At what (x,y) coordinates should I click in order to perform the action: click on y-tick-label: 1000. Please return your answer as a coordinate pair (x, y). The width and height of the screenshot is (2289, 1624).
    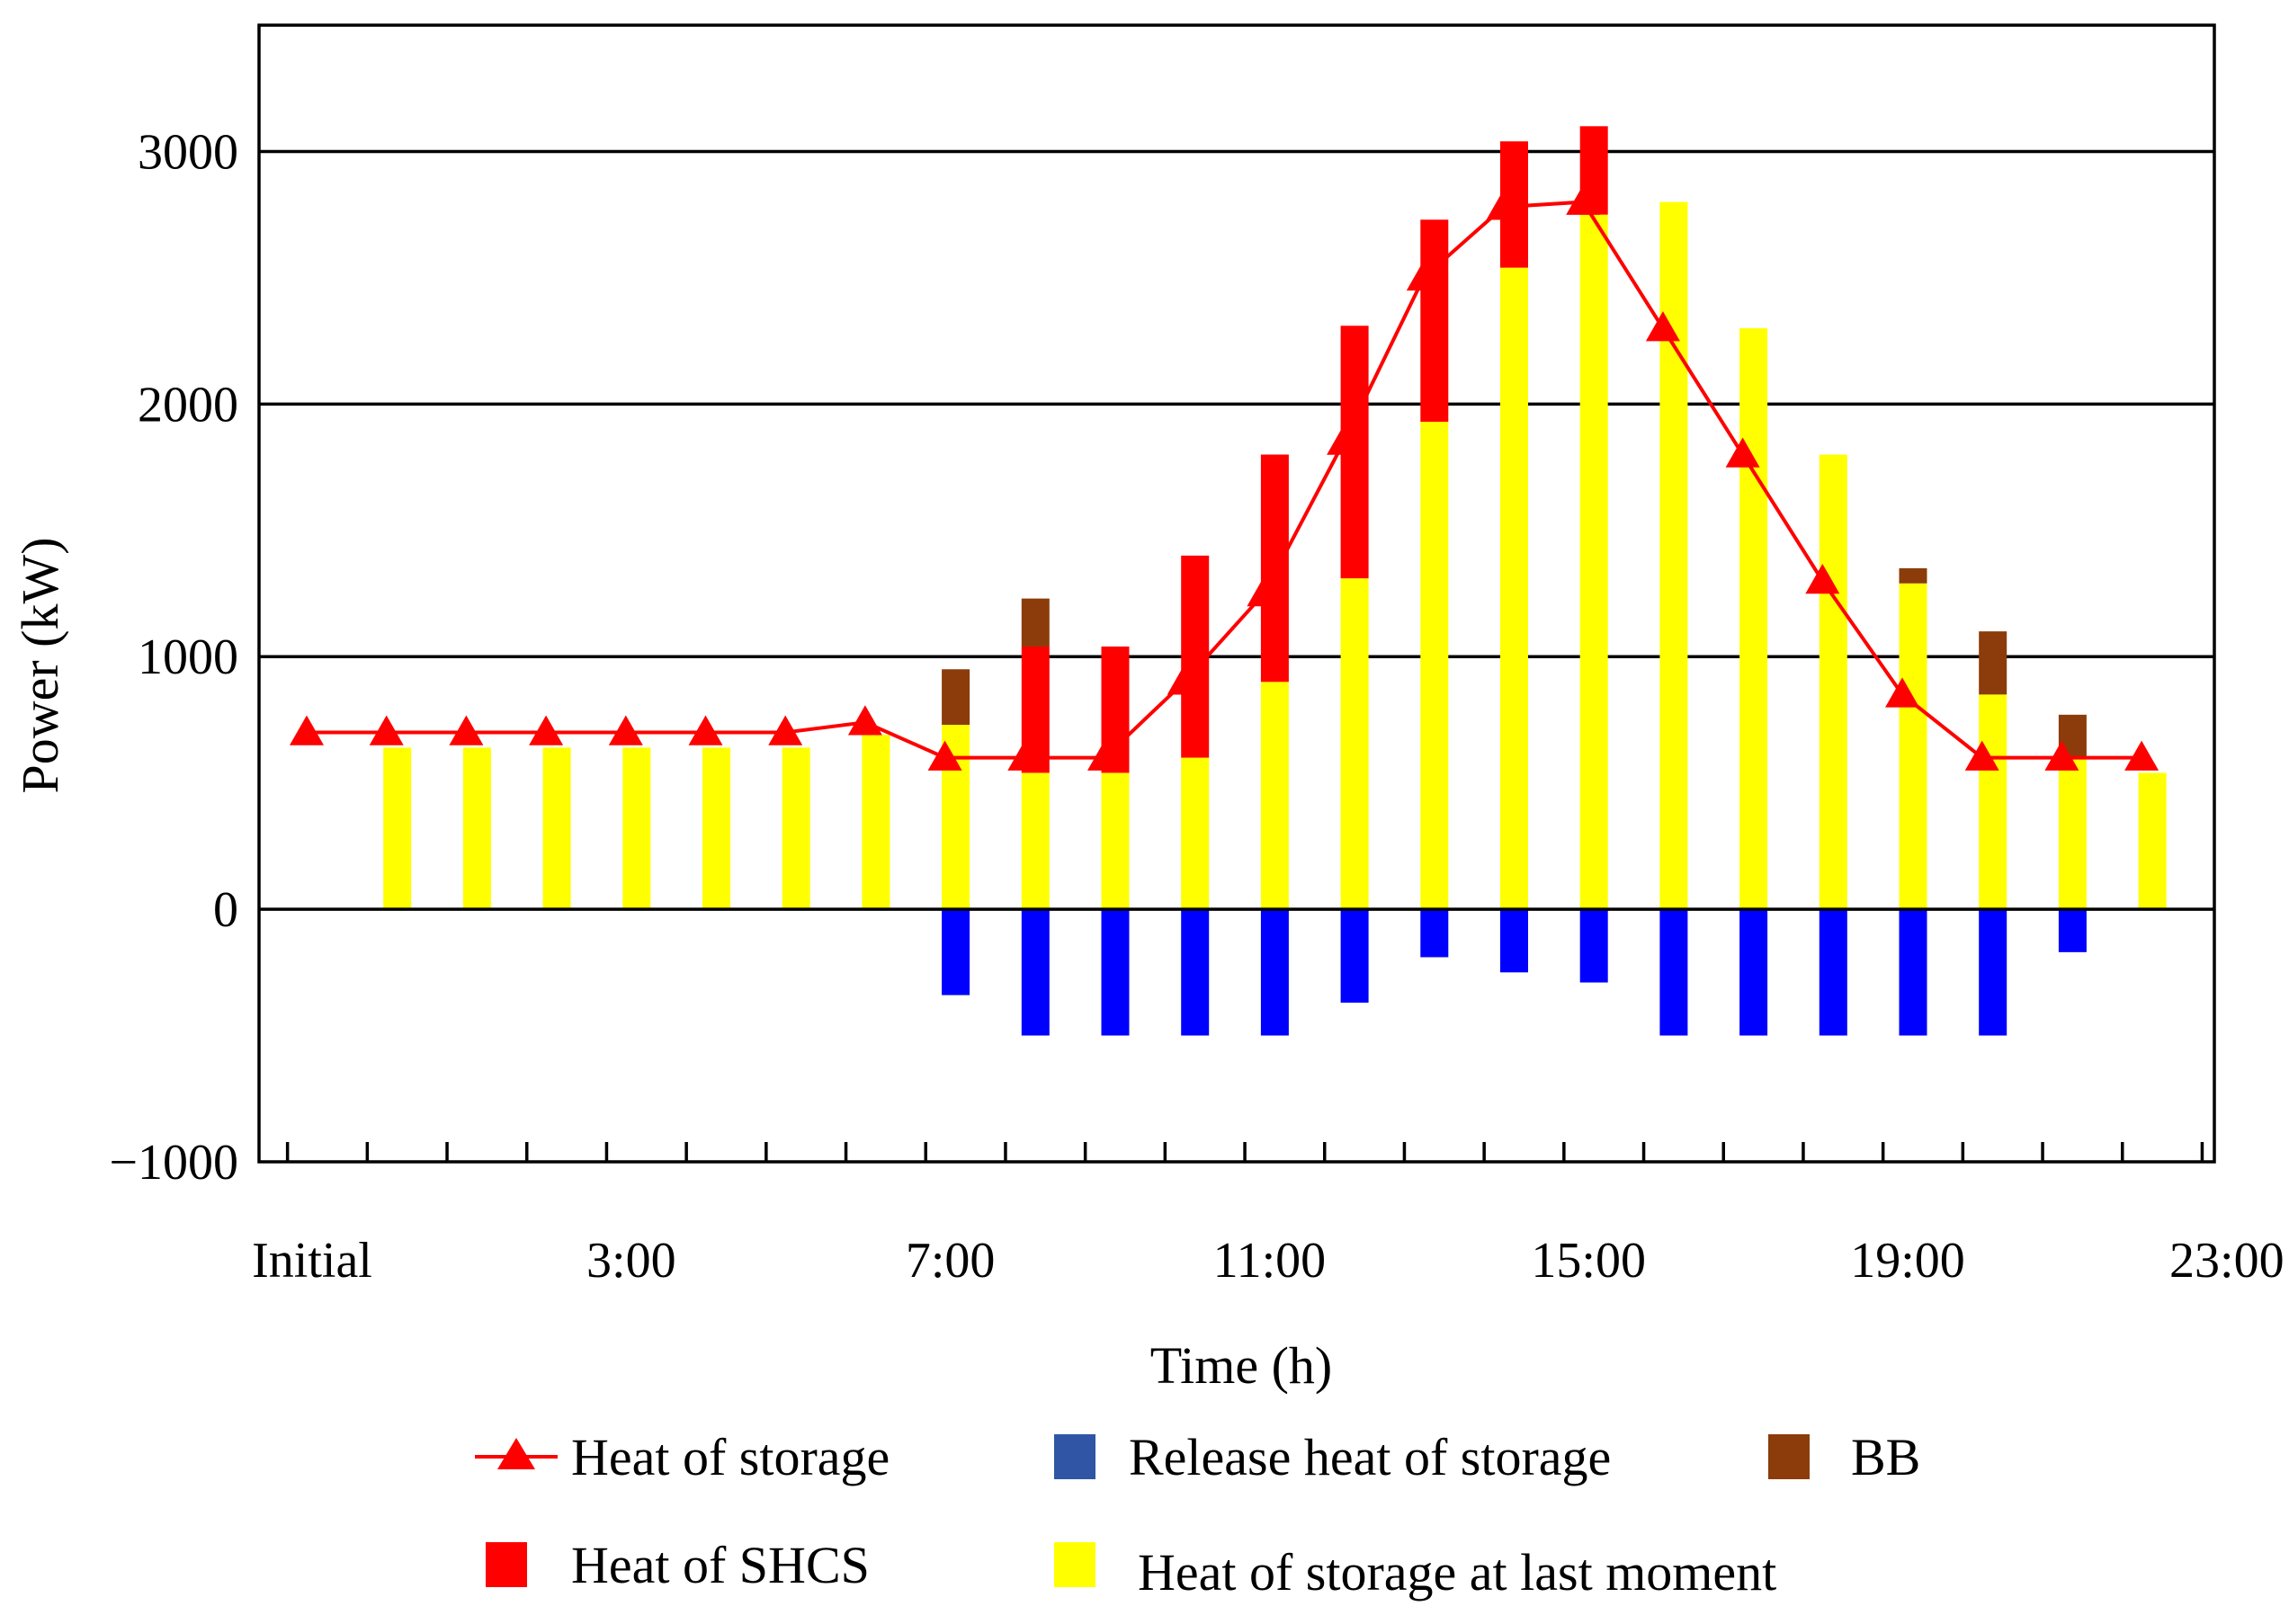
    Looking at the image, I should click on (188, 657).